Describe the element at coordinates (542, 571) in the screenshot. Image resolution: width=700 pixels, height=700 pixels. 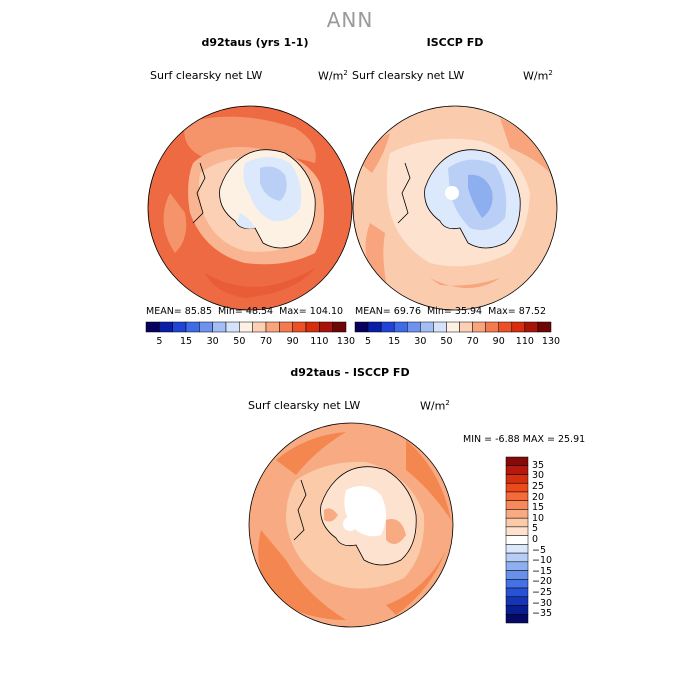
I see `colorbar-tick-label: −15` at that location.